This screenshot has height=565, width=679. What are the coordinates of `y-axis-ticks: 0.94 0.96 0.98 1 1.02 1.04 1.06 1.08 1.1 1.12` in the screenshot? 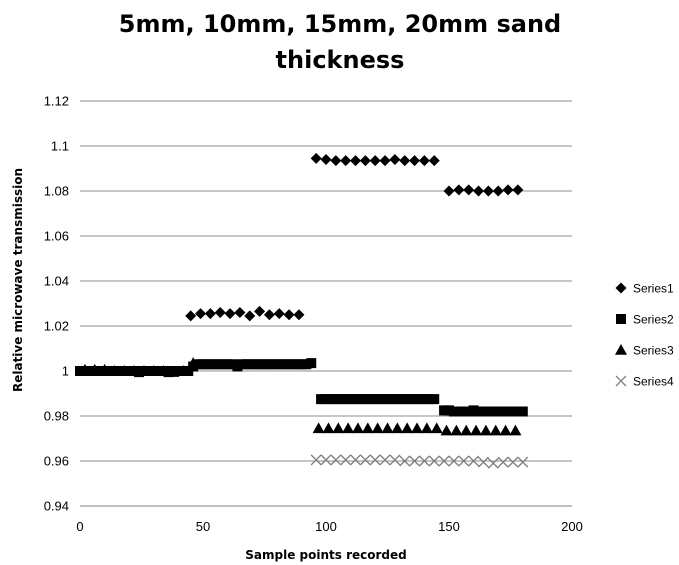 It's located at (56, 304).